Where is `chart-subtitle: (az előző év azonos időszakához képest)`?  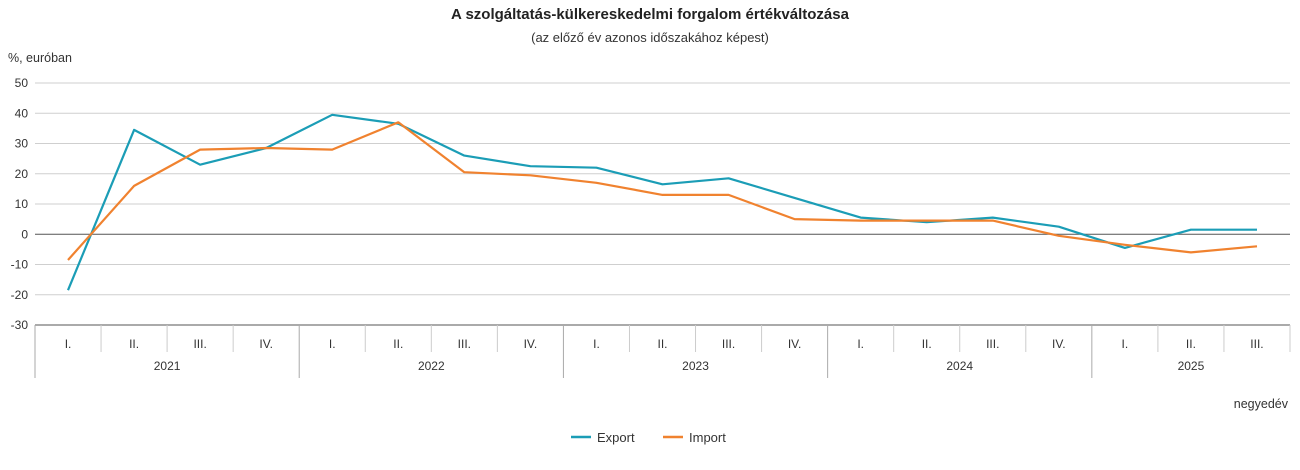 chart-subtitle: (az előző év azonos időszakához képest) is located at coordinates (650, 37).